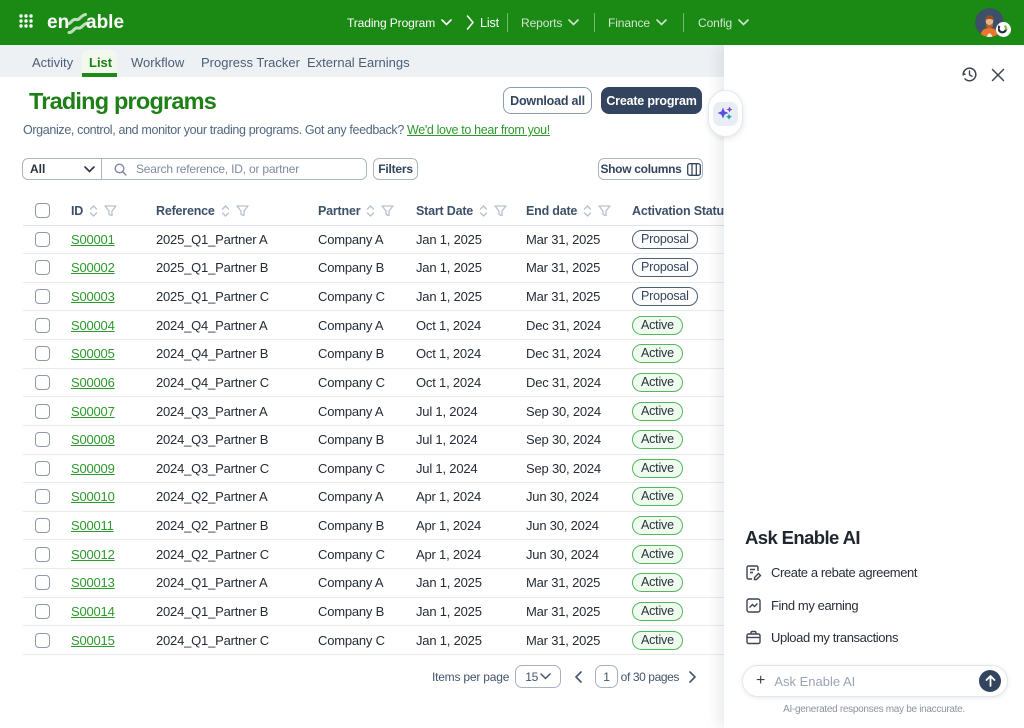  I want to click on svg-text: en, so click(58, 22).